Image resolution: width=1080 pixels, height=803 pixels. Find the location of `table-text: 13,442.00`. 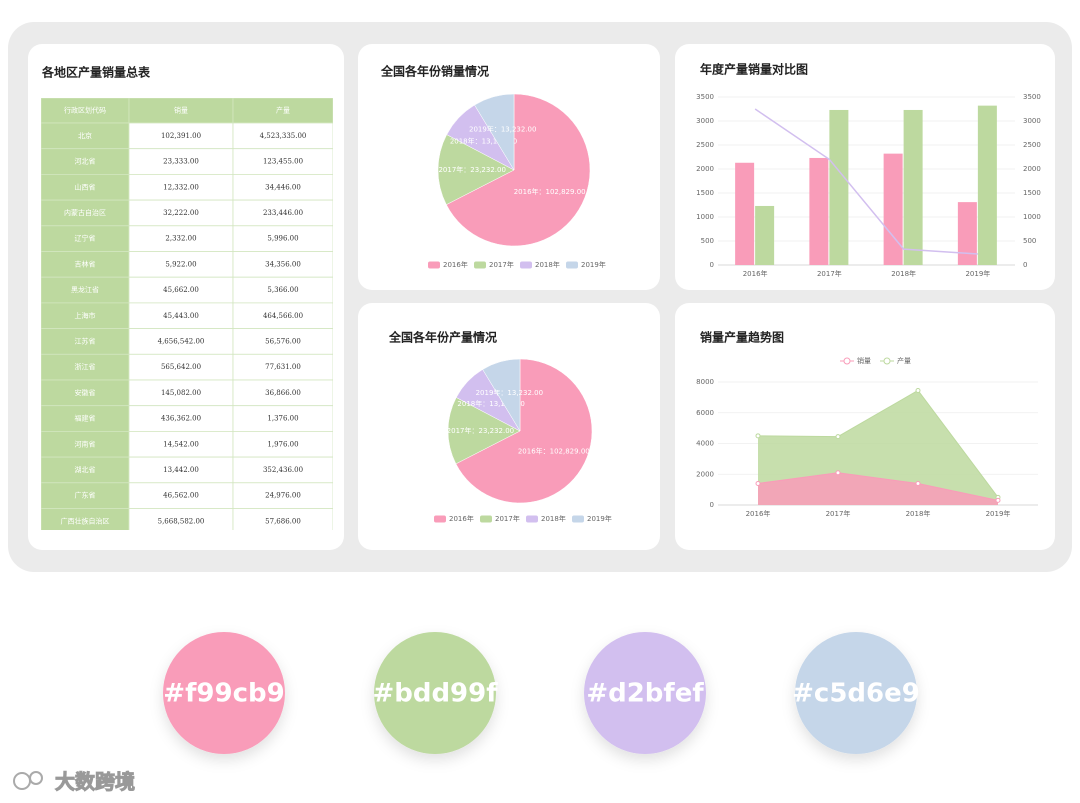

table-text: 13,442.00 is located at coordinates (181, 470).